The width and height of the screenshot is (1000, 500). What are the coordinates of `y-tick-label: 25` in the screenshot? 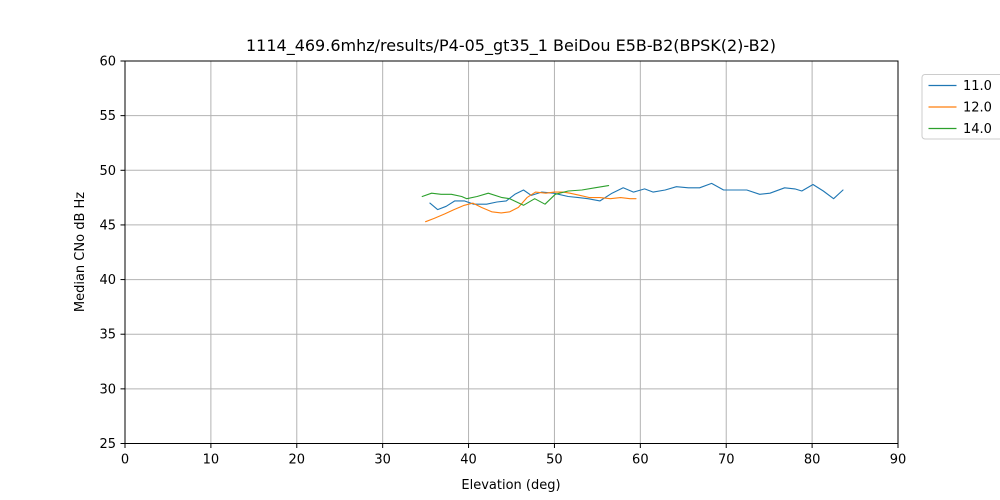 It's located at (107, 444).